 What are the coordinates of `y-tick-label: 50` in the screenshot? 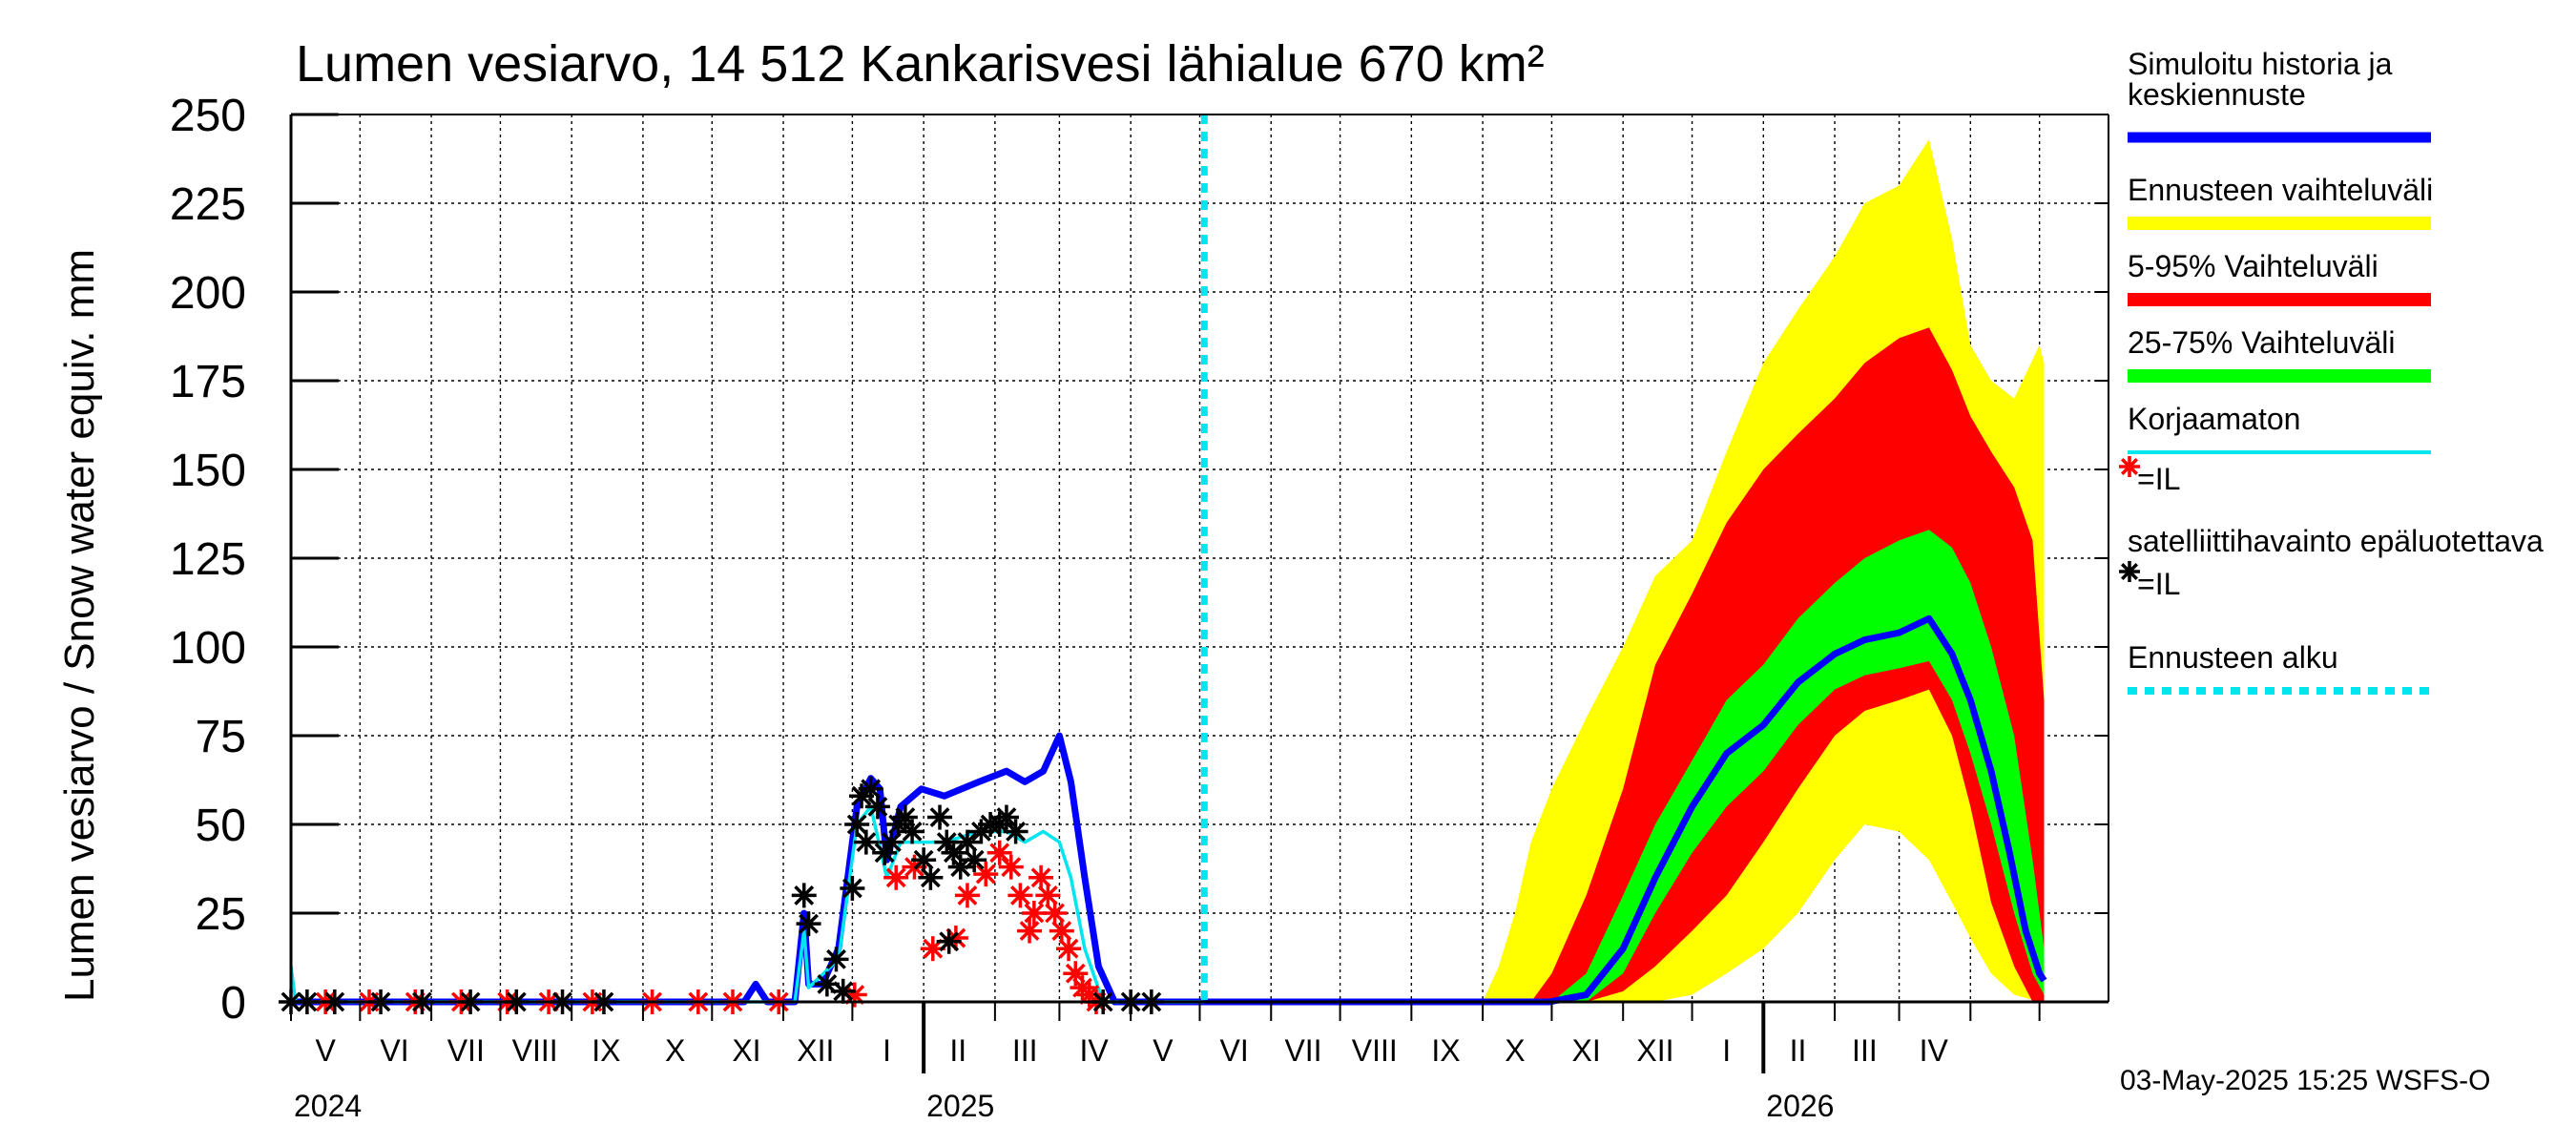 It's located at (221, 826).